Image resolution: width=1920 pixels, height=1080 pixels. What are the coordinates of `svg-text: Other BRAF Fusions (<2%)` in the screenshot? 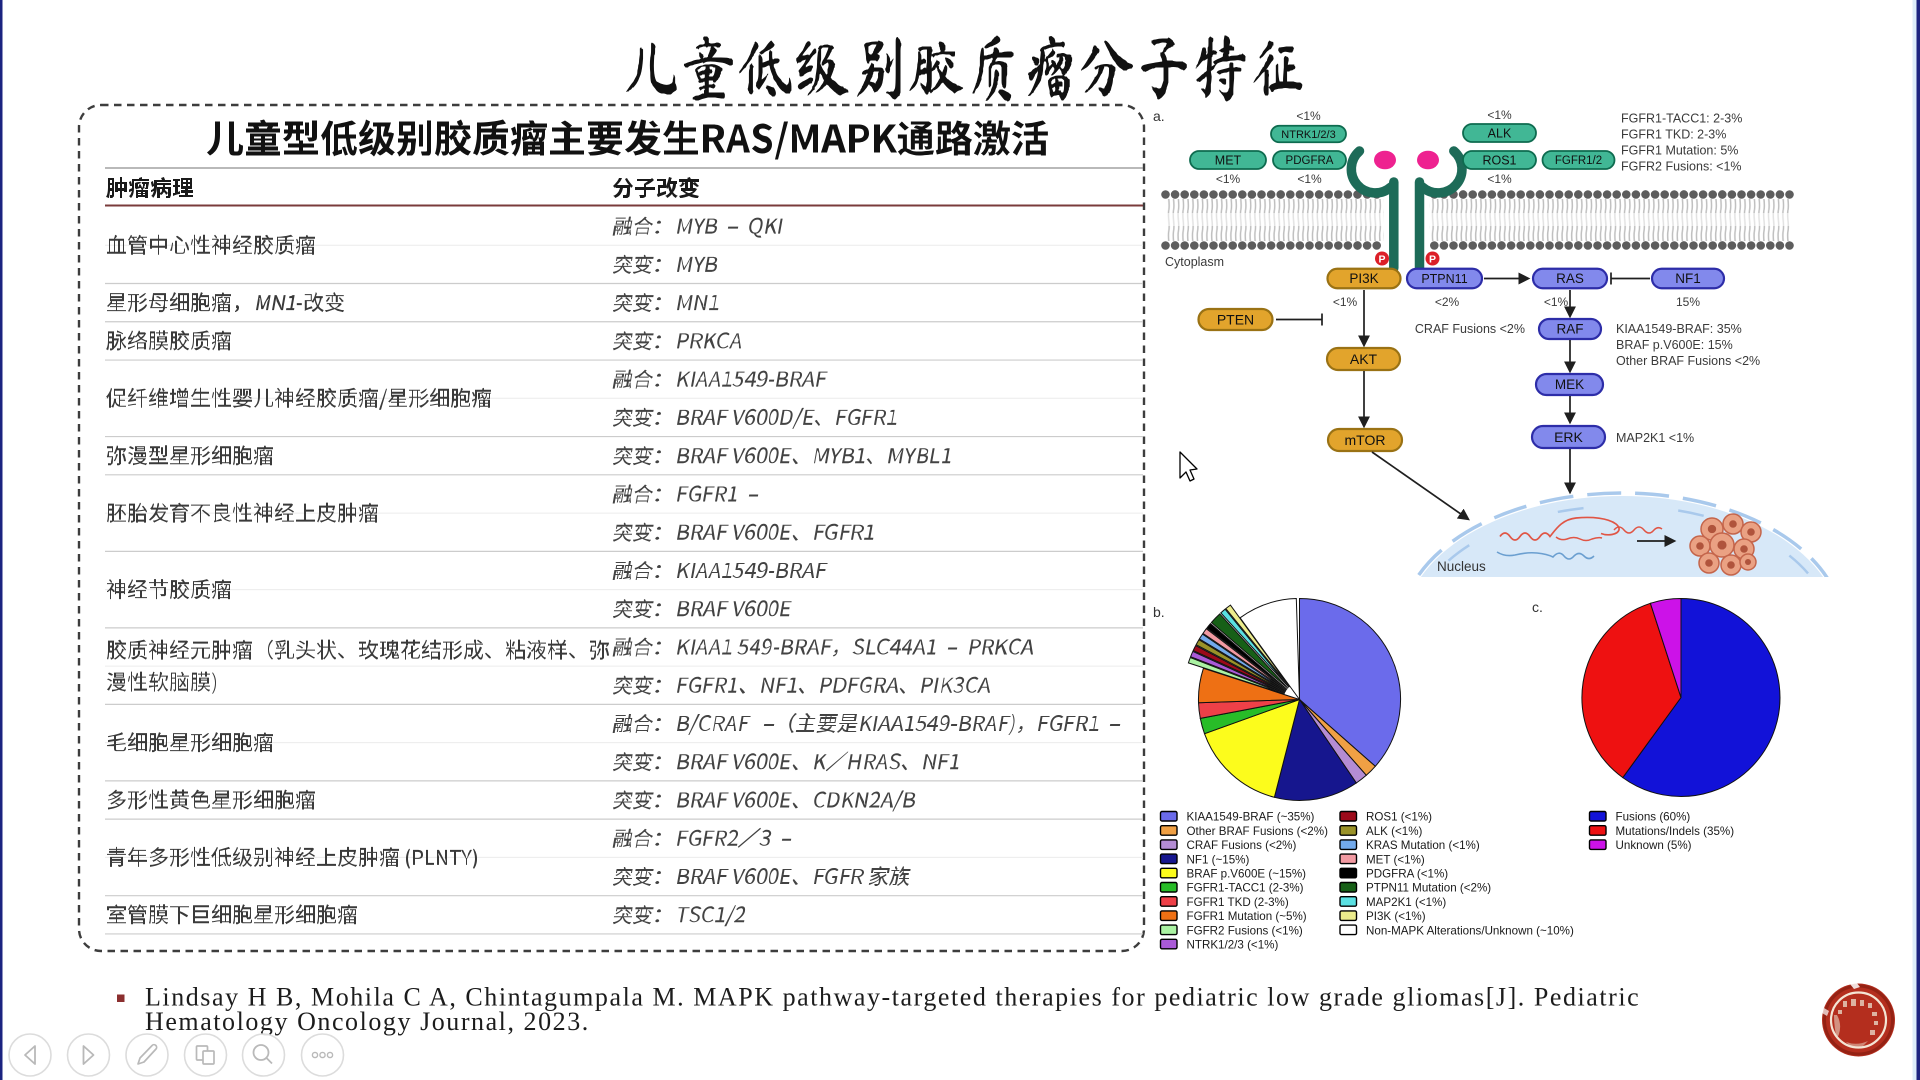 It's located at (1258, 831).